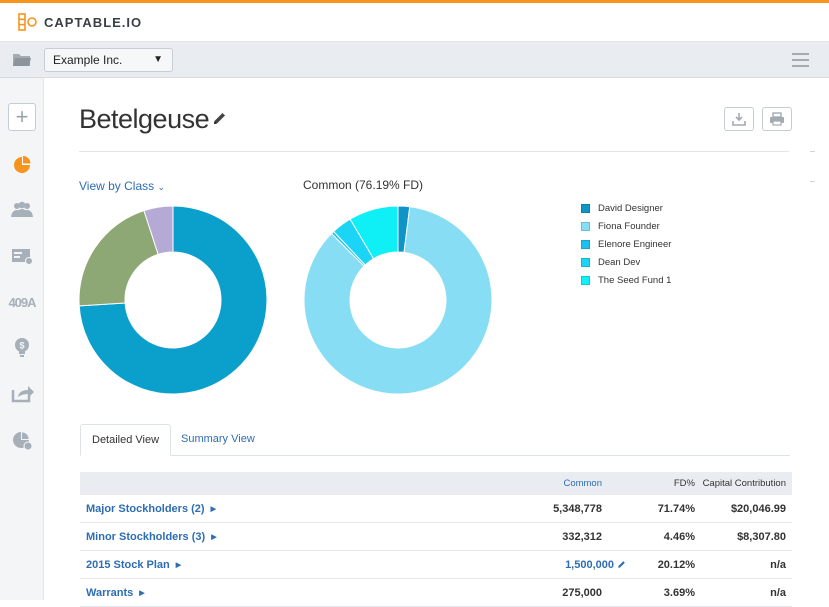 The width and height of the screenshot is (829, 607). I want to click on legend-item: Dean Dev, so click(626, 262).